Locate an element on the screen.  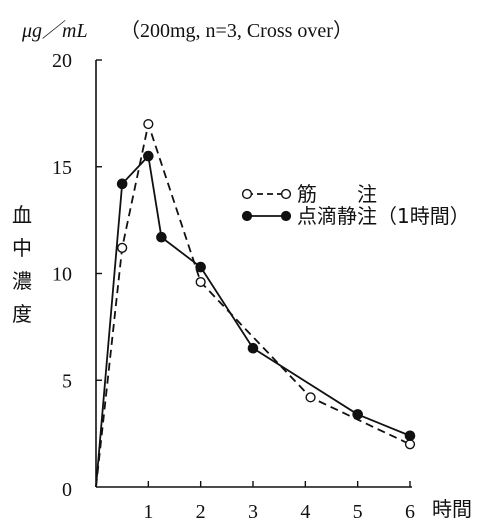
y-axis-label-char: 血 is located at coordinates (22, 215).